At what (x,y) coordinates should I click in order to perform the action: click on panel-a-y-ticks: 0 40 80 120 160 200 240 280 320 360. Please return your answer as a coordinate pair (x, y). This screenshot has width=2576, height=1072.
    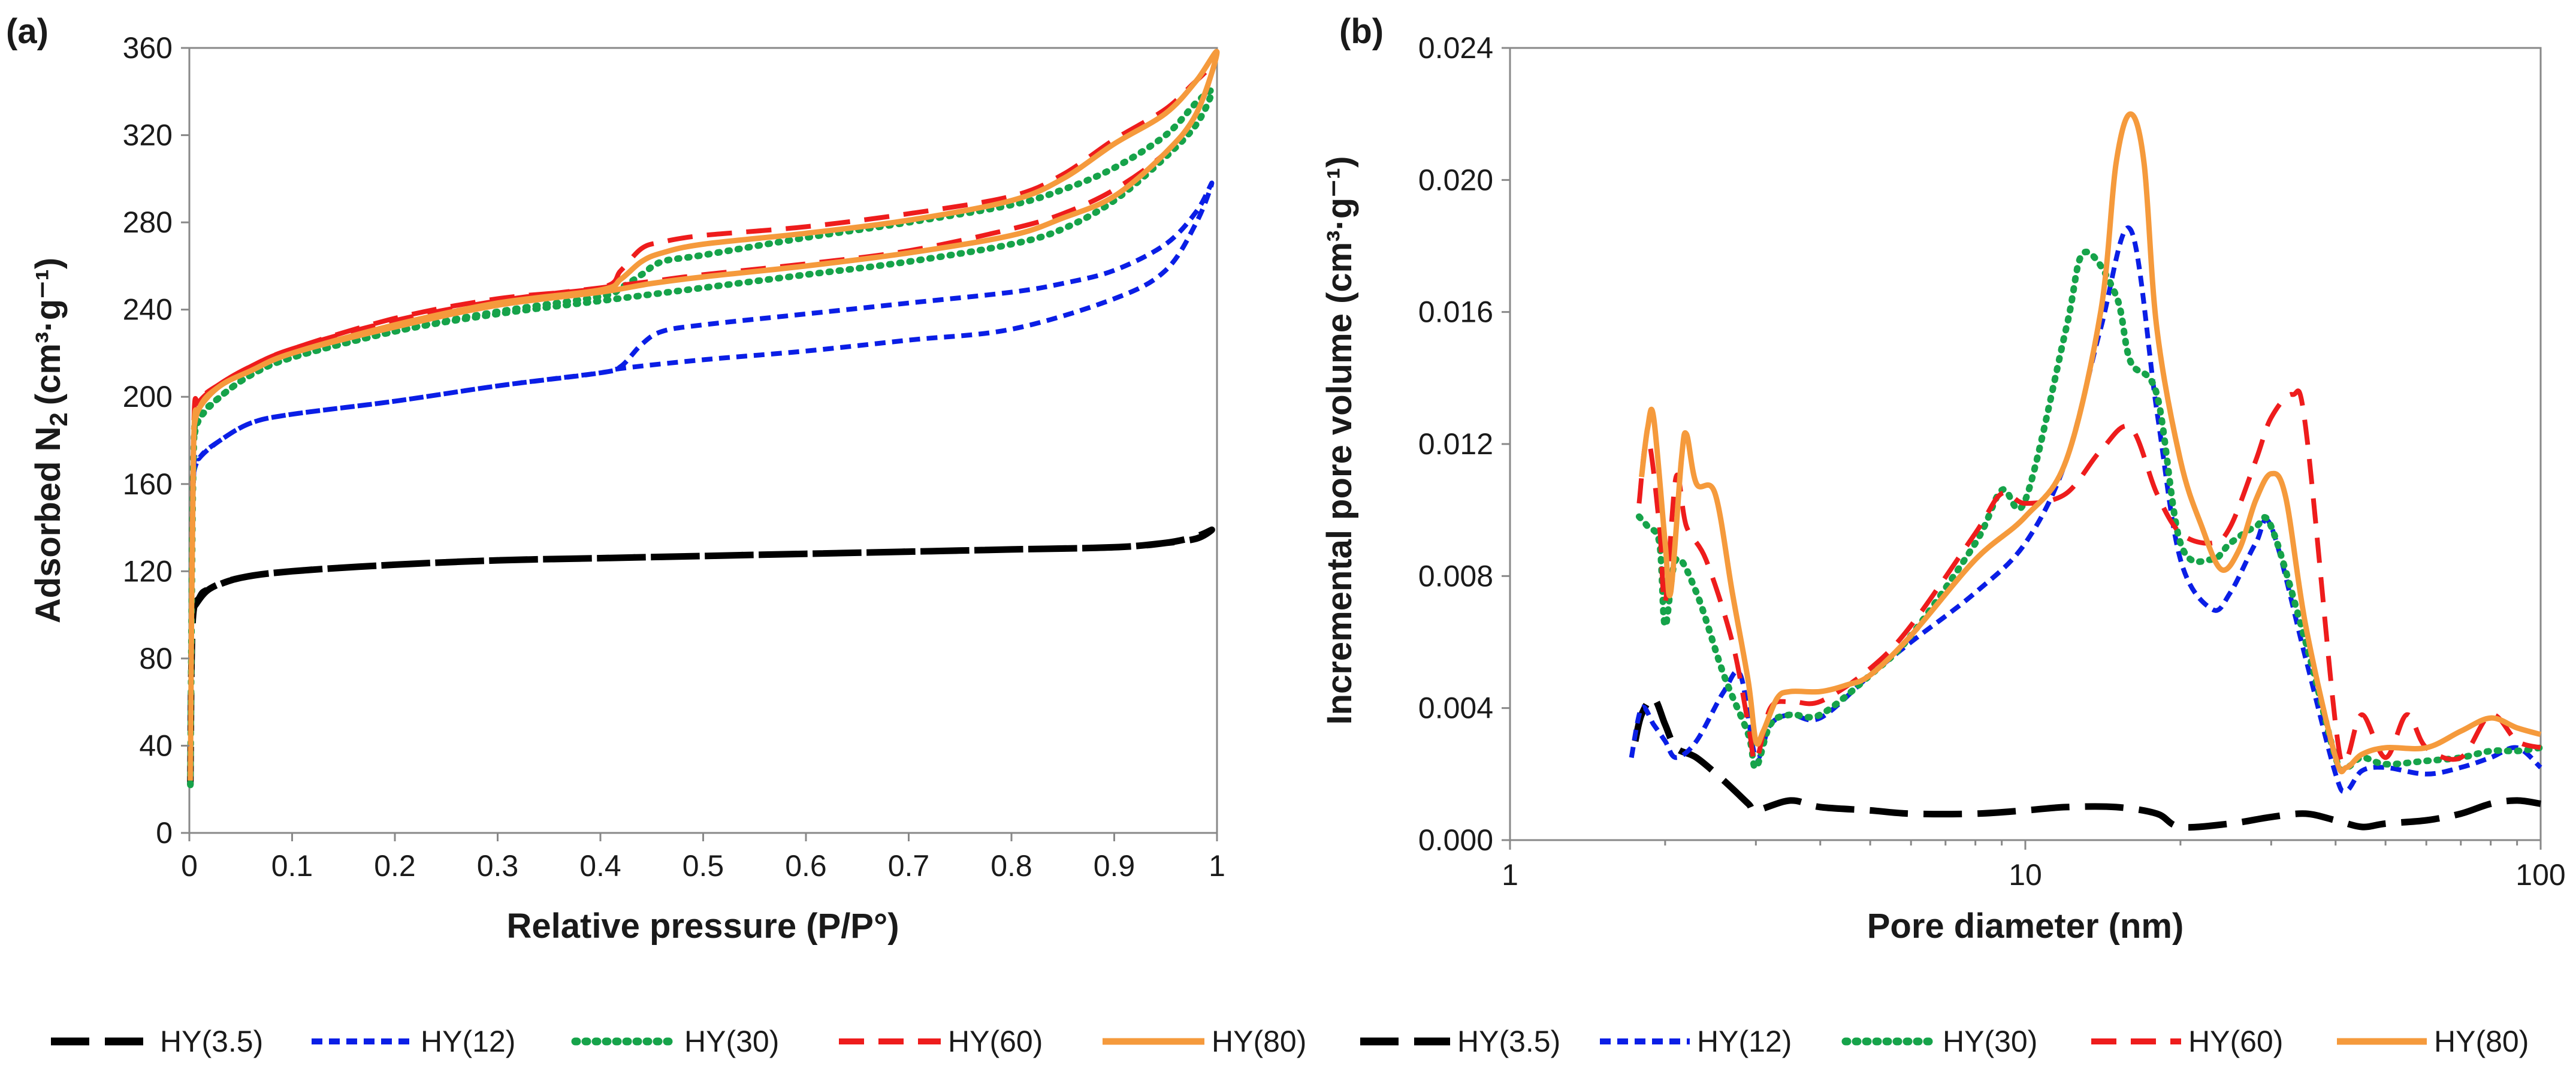
    Looking at the image, I should click on (156, 440).